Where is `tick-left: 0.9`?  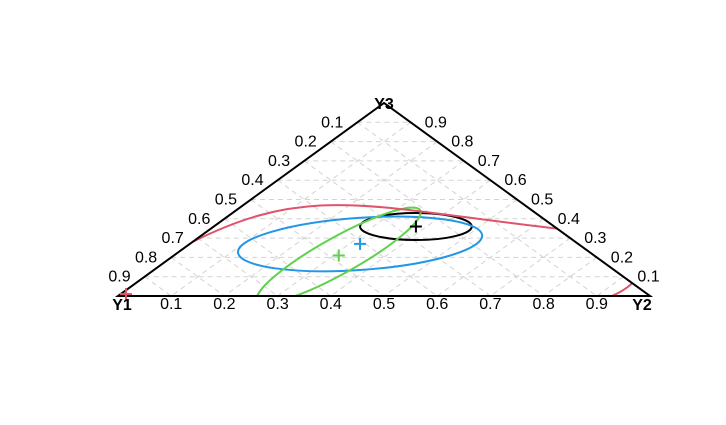 tick-left: 0.9 is located at coordinates (119, 277).